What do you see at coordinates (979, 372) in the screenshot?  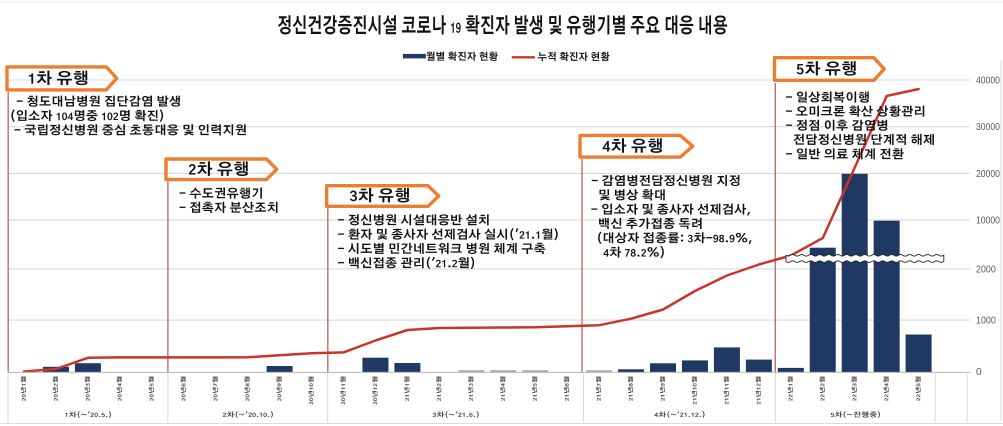 I see `svg-text: 0` at bounding box center [979, 372].